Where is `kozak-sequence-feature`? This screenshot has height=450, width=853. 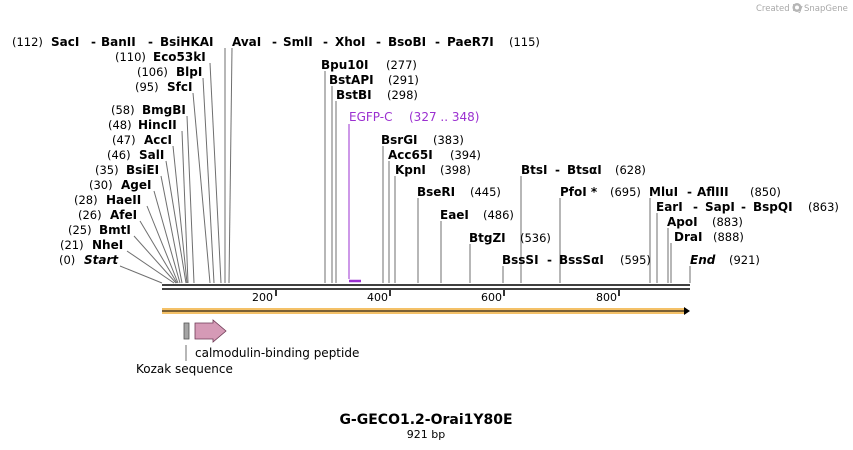 kozak-sequence-feature is located at coordinates (186, 331).